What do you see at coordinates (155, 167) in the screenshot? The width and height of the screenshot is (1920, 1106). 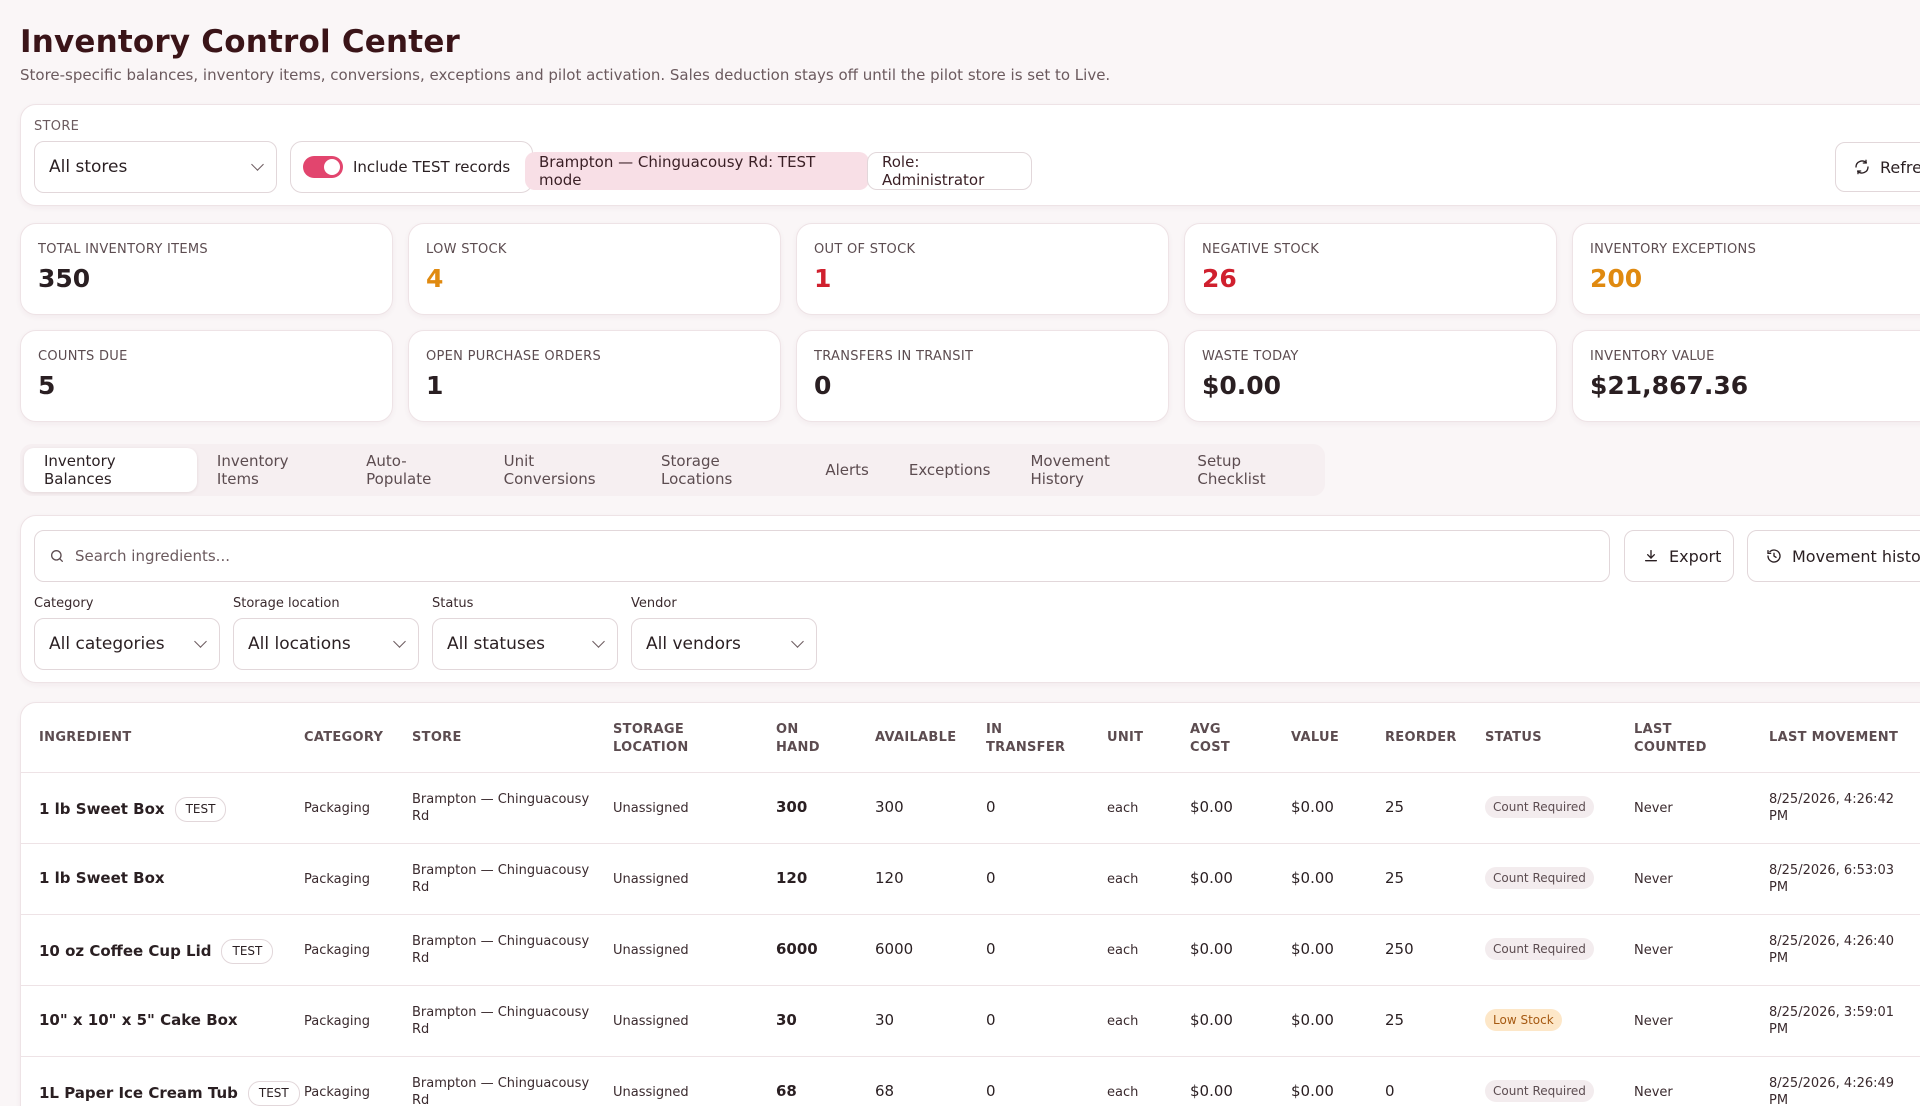 I see `store-select: All stores` at bounding box center [155, 167].